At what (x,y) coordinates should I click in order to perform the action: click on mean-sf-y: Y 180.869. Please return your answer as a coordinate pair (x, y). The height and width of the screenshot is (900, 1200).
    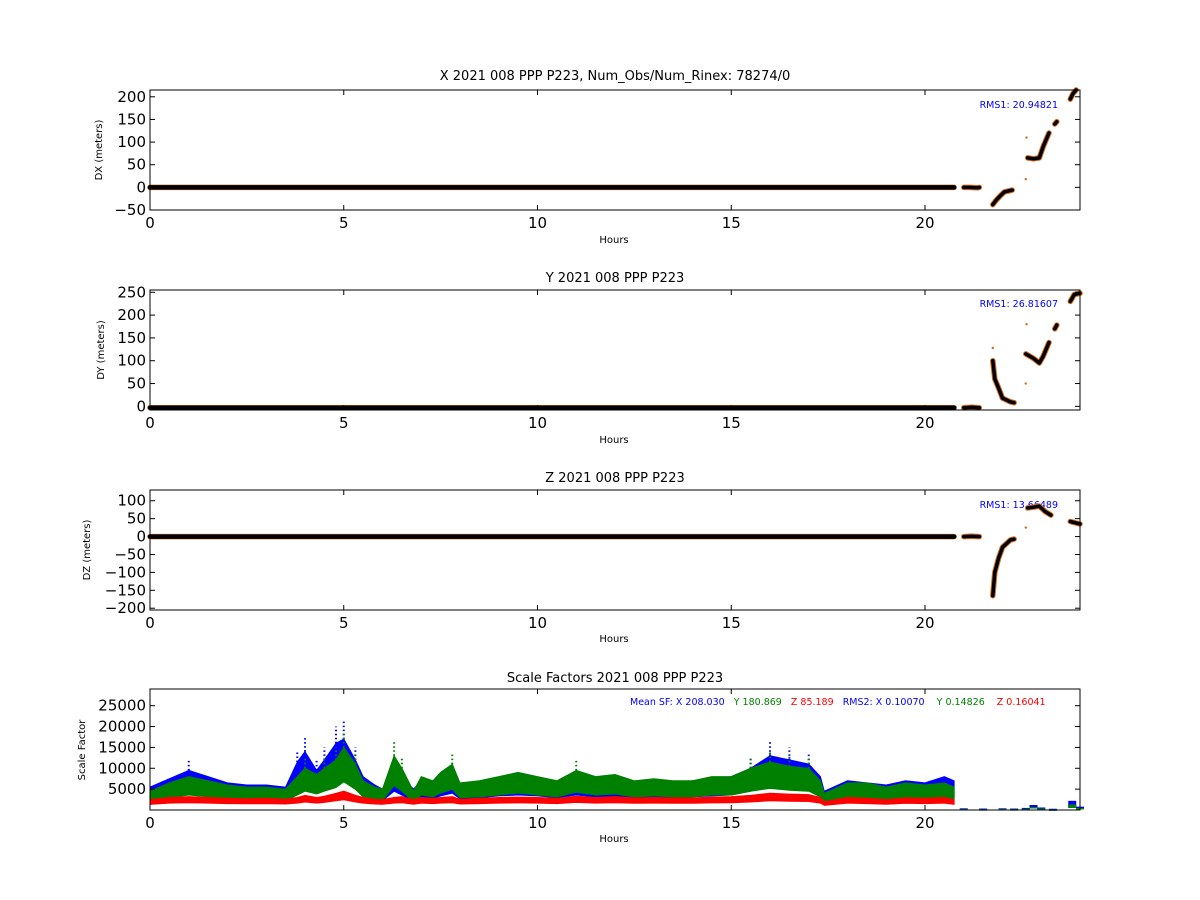
    Looking at the image, I should click on (757, 702).